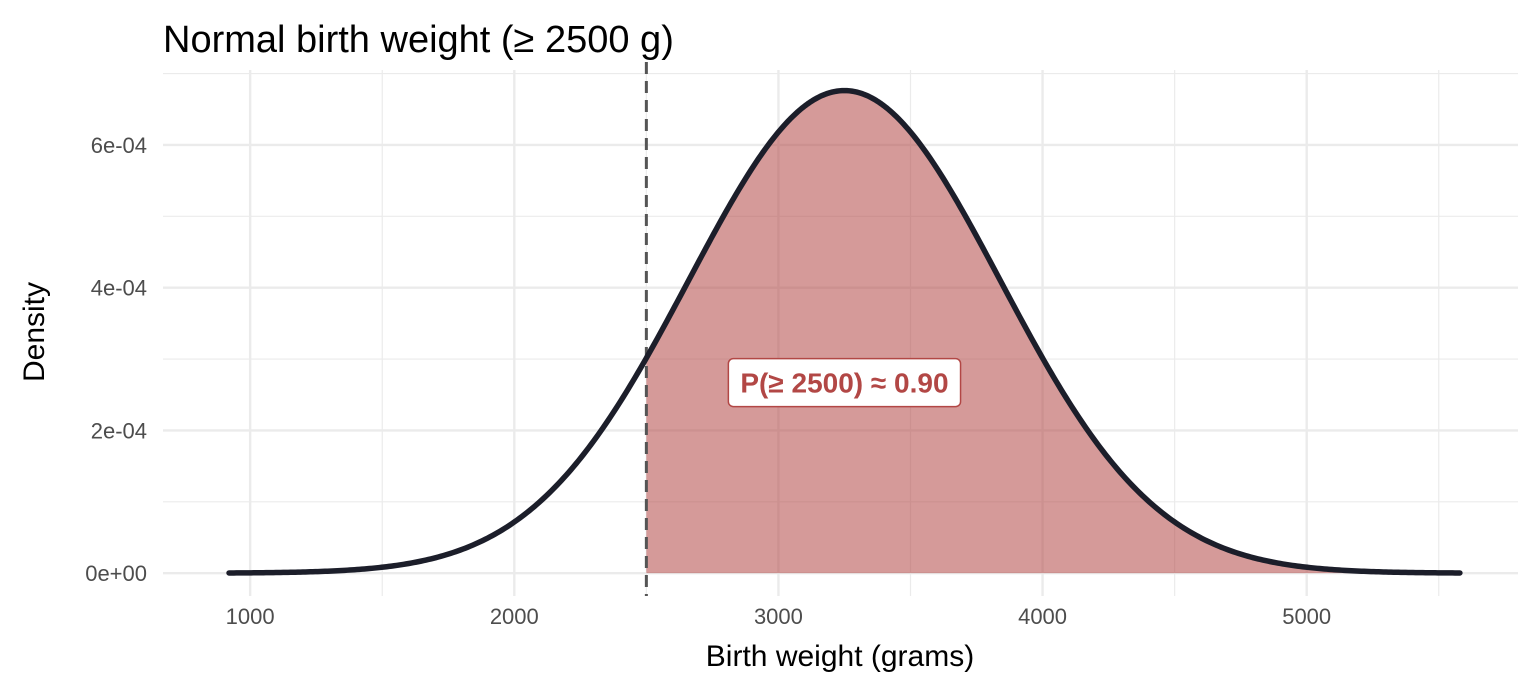  Describe the element at coordinates (1042, 616) in the screenshot. I see `x-tick-label: 4000` at that location.